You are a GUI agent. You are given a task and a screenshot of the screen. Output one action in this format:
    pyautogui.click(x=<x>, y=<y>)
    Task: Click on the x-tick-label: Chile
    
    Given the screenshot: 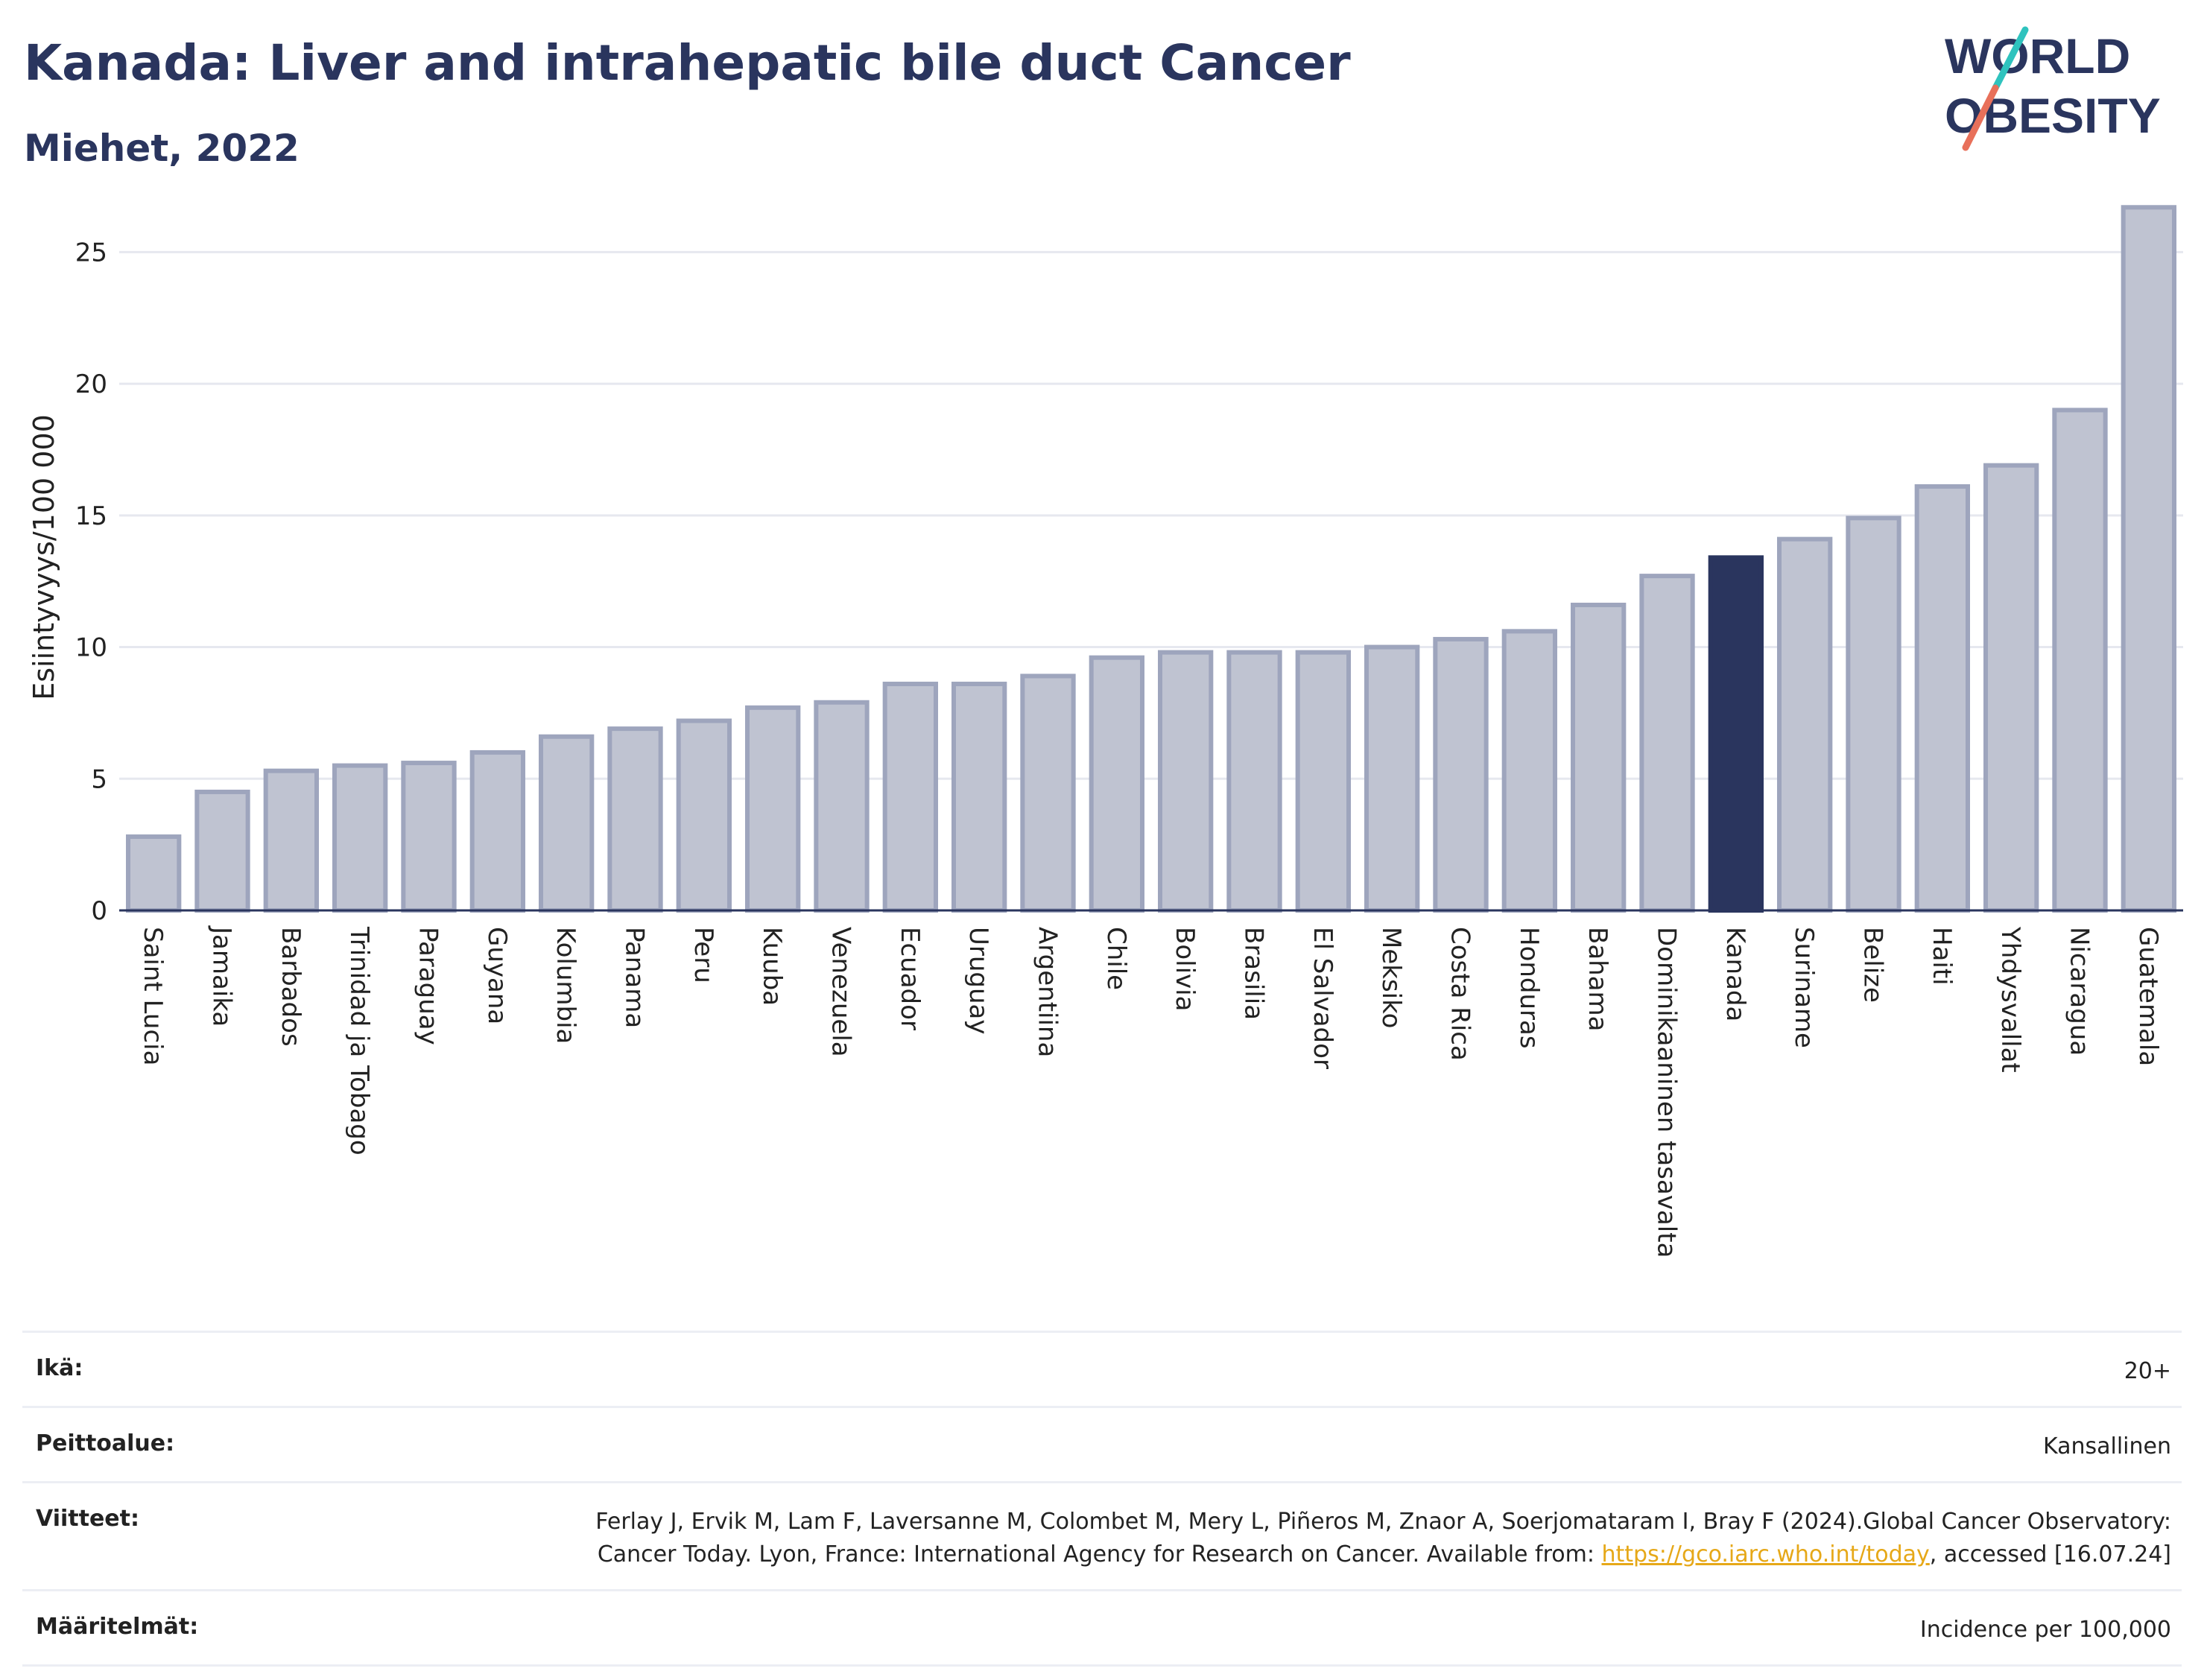 What is the action you would take?
    pyautogui.click(x=1116, y=958)
    